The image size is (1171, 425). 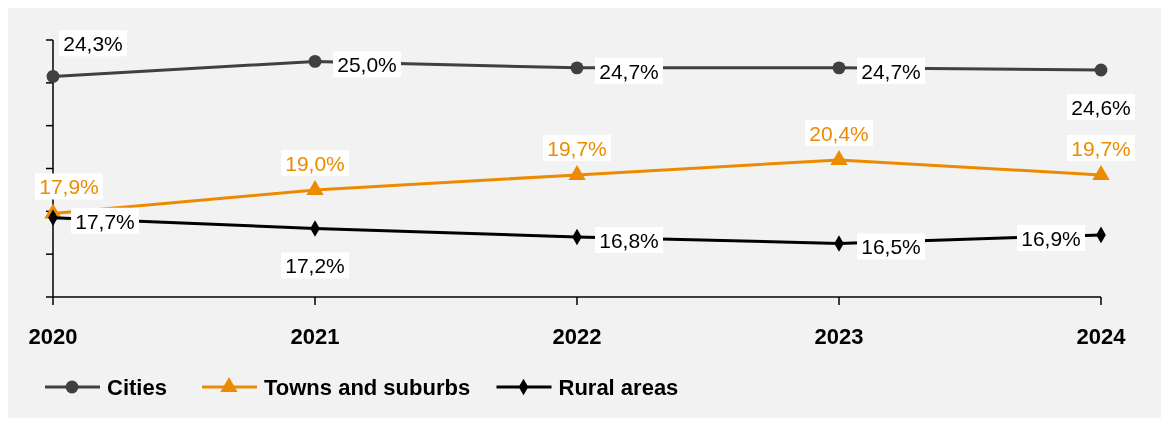 What do you see at coordinates (137, 387) in the screenshot?
I see `legend-label: Cities` at bounding box center [137, 387].